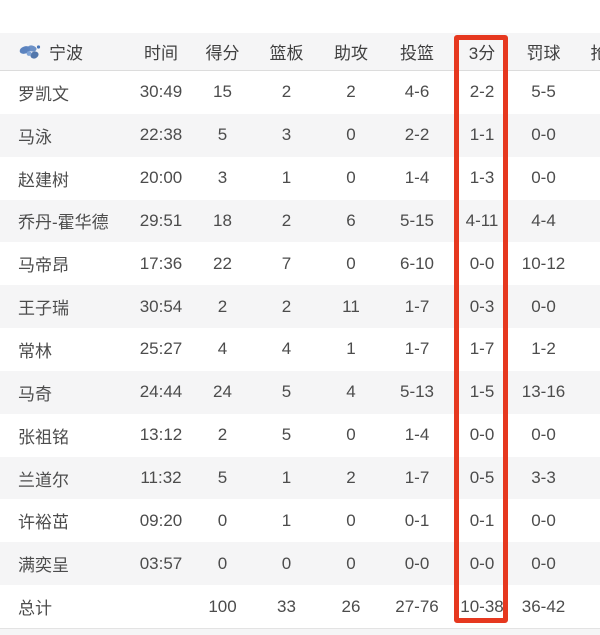 This screenshot has height=635, width=600. Describe the element at coordinates (161, 563) in the screenshot. I see `stat-time: 03:57` at that location.